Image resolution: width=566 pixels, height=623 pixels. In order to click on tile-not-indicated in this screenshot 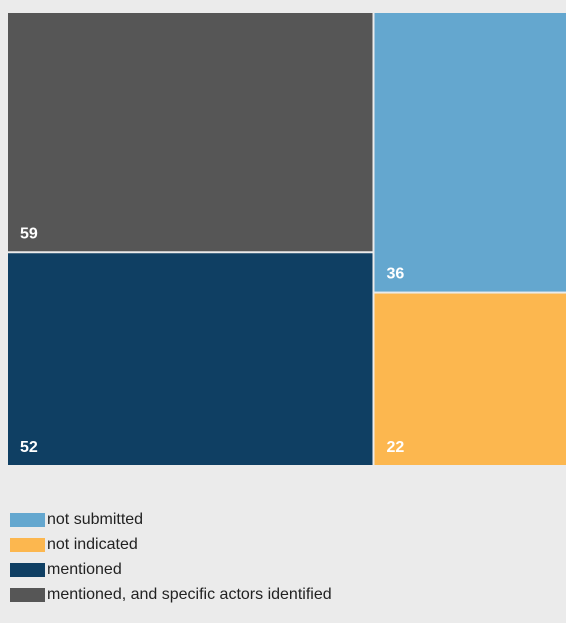, I will do `click(470, 379)`.